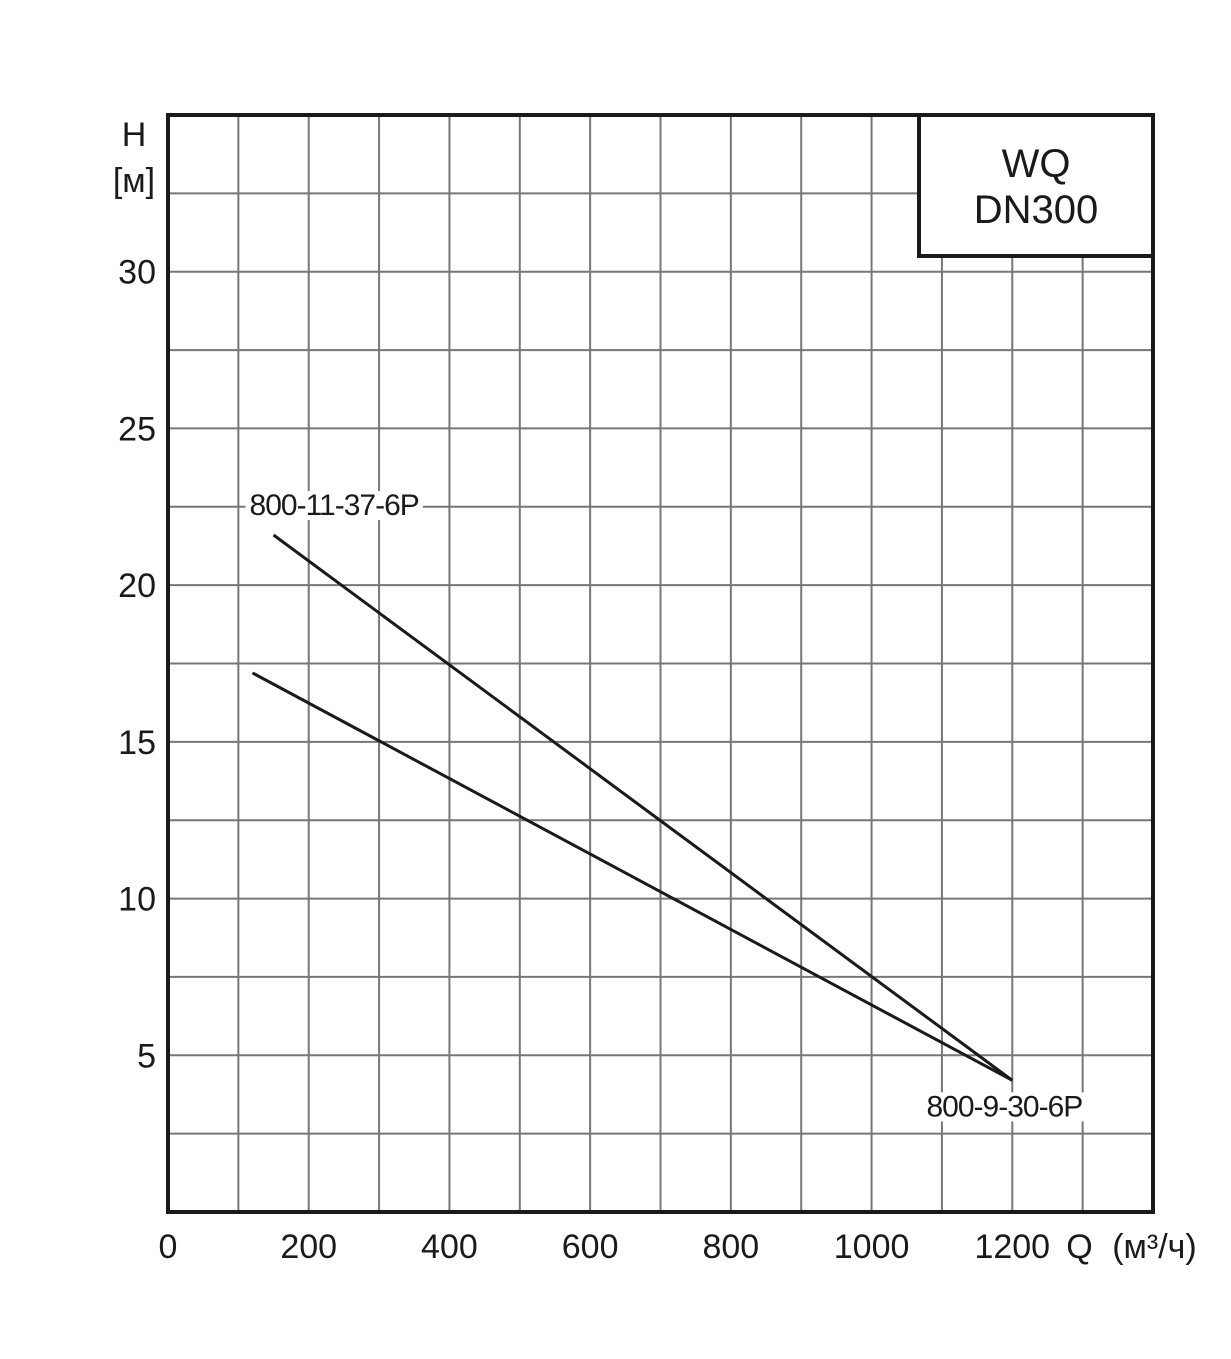  I want to click on title-box-frame, so click(1036, 185).